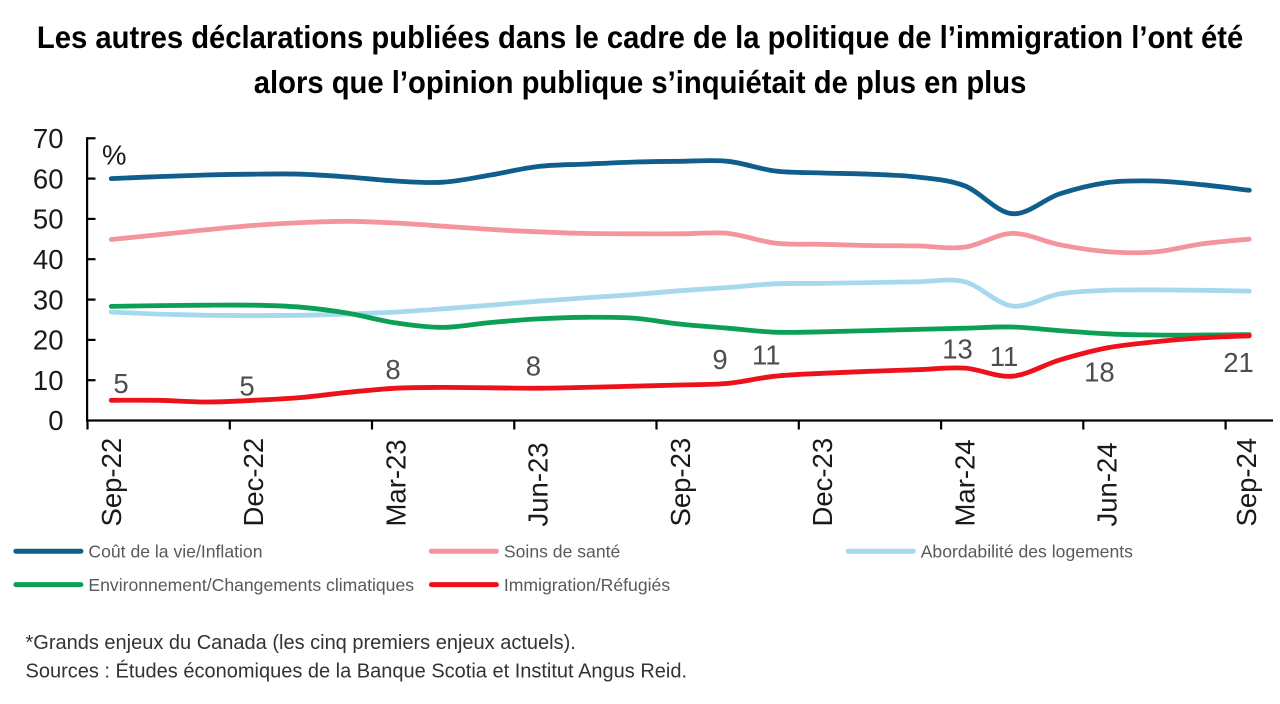 This screenshot has width=1280, height=704. Describe the element at coordinates (175, 552) in the screenshot. I see `svg-text: Coût de la vie/Inflation` at that location.